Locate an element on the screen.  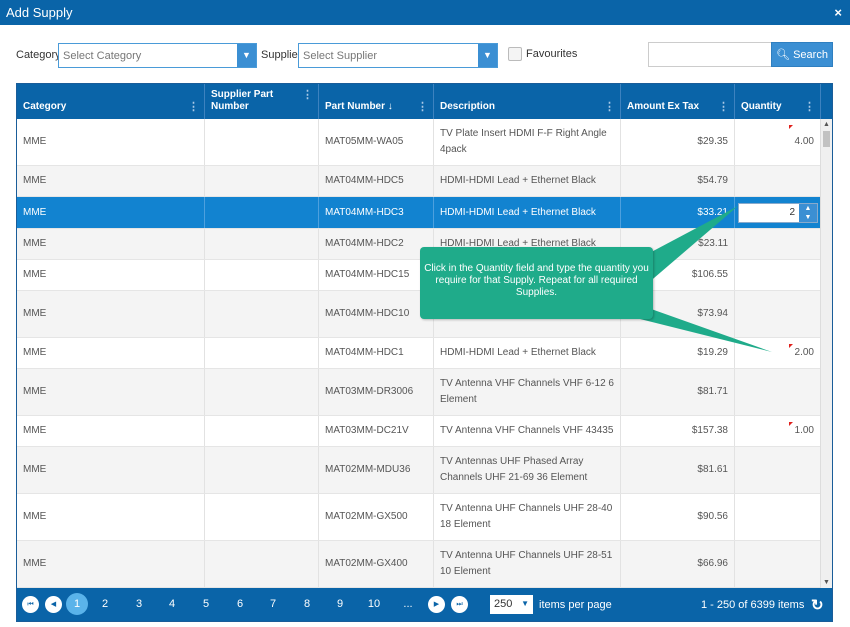
cell-part-number-text: MAT04MM-HDC15 is located at coordinates (367, 274).